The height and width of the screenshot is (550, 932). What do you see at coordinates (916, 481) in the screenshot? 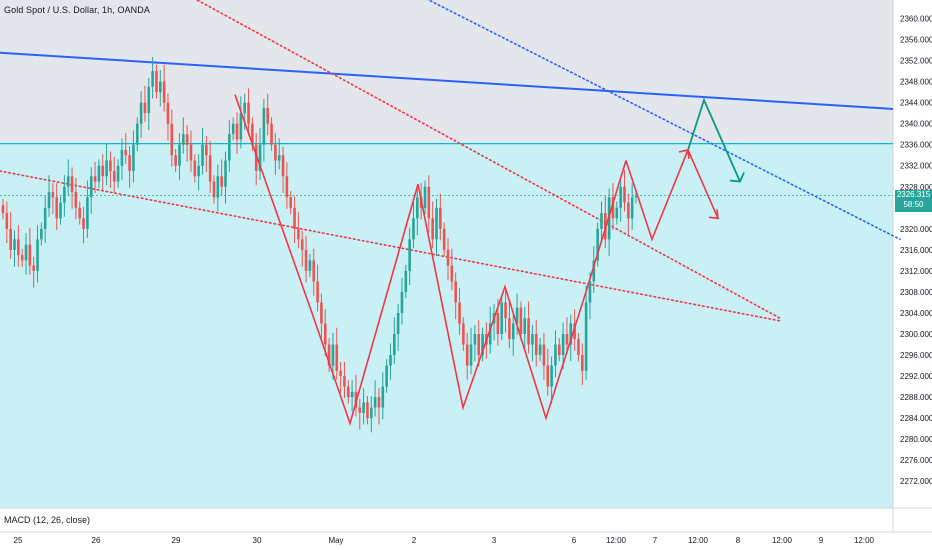
I see `y-tick-label: 2272.000` at bounding box center [916, 481].